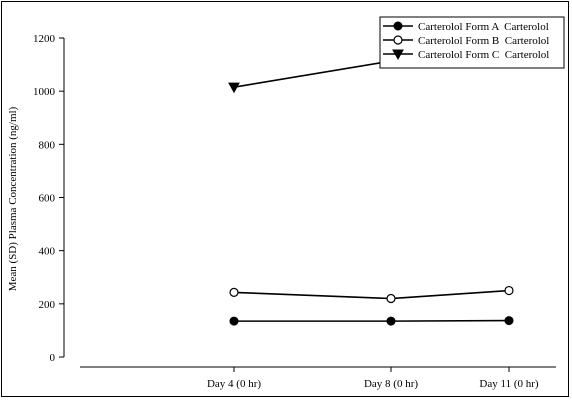  I want to click on x-tick-label: Day 11 (0 hr), so click(508, 384).